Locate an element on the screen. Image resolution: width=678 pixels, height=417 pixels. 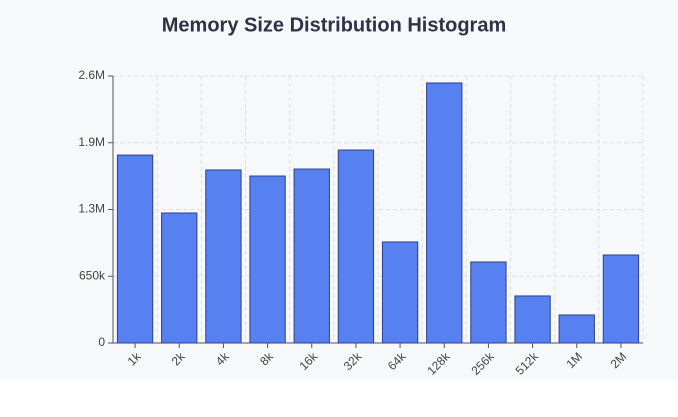
y-tick-label: 650k is located at coordinates (92, 275).